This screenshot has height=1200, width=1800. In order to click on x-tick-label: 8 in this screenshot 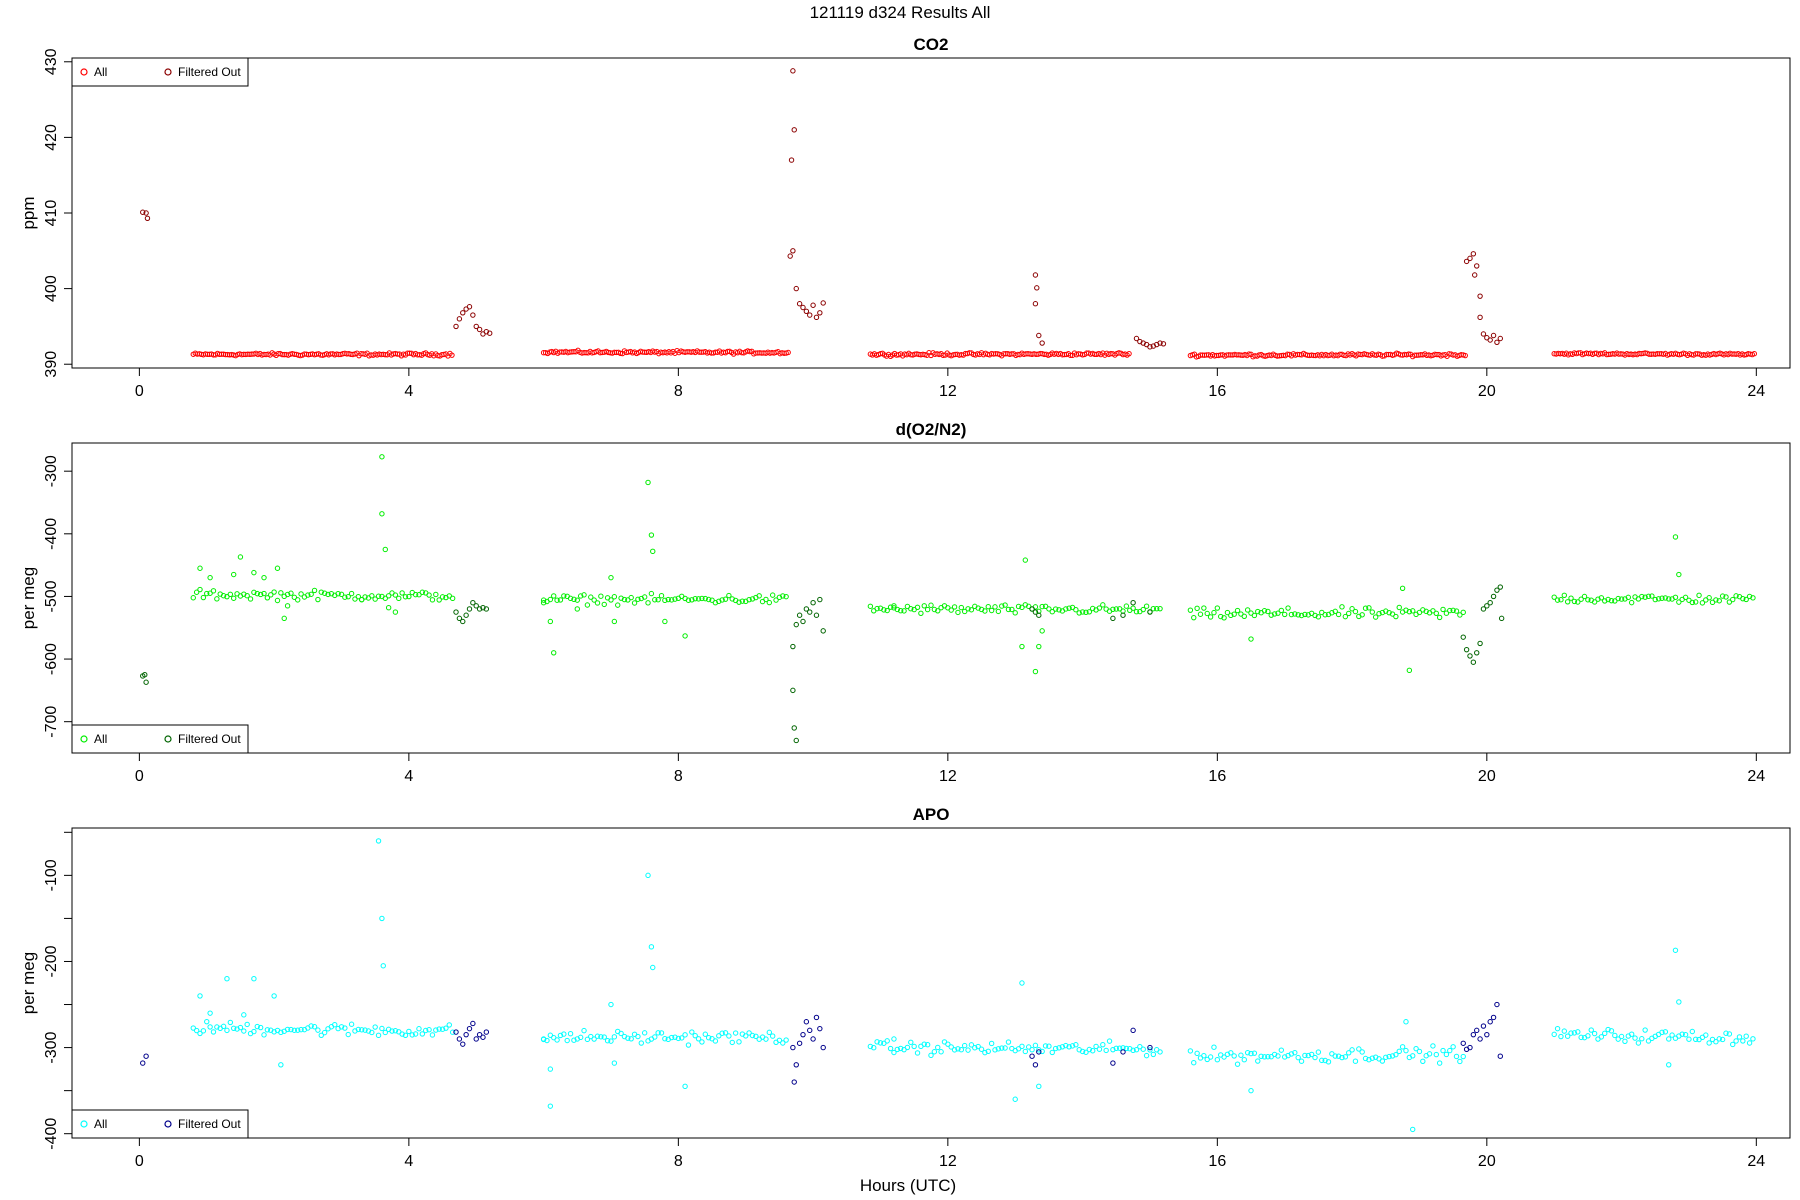, I will do `click(678, 1161)`.